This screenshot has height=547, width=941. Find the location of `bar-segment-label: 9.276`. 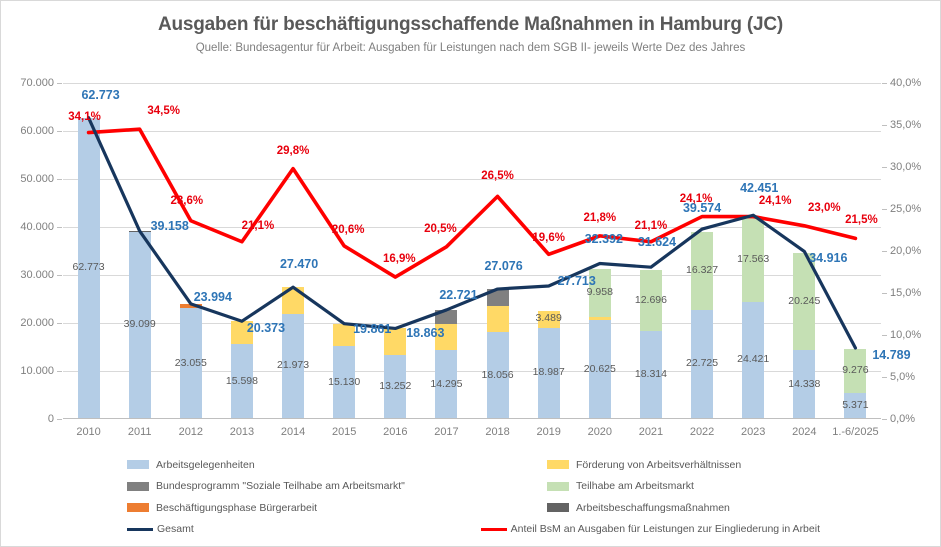

bar-segment-label: 9.276 is located at coordinates (855, 369).